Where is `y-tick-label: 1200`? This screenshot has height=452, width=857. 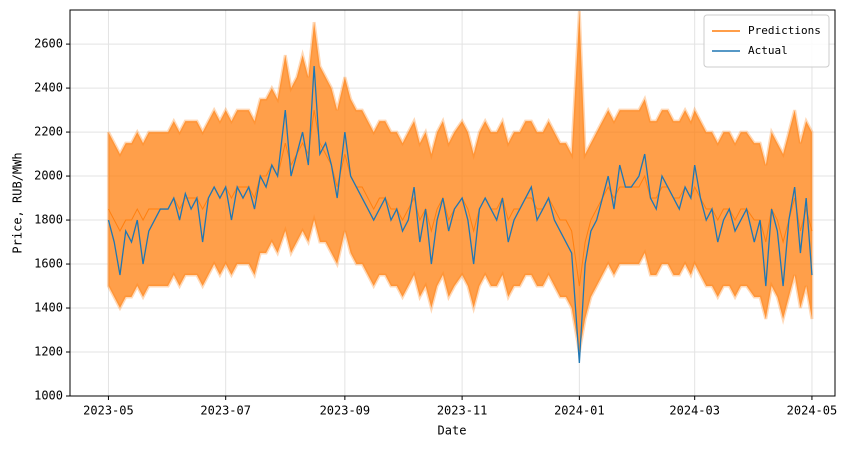
y-tick-label: 1200 is located at coordinates (48, 352).